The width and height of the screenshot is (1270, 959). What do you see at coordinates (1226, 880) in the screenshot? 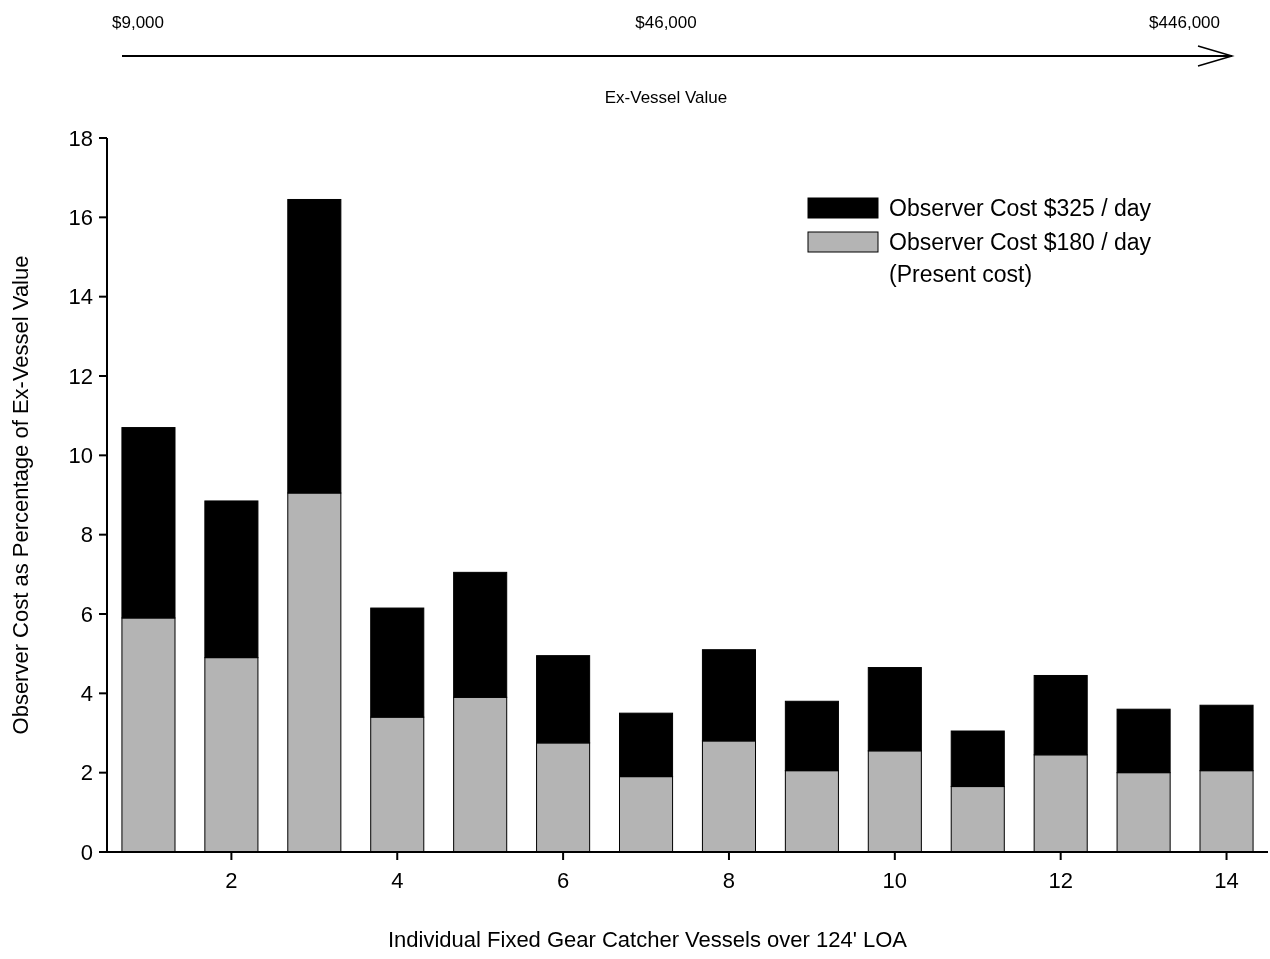
I see `x-tick-label: 14` at bounding box center [1226, 880].